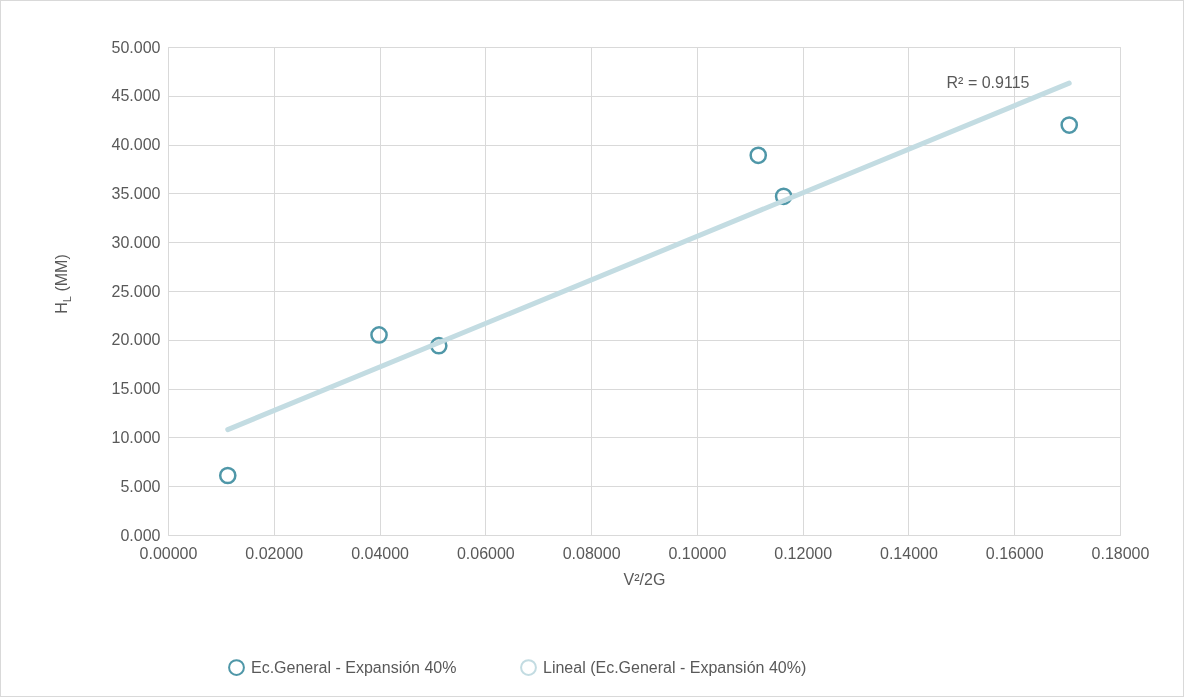 The width and height of the screenshot is (1184, 697). What do you see at coordinates (274, 553) in the screenshot?
I see `x-tick-label: 0.02000` at bounding box center [274, 553].